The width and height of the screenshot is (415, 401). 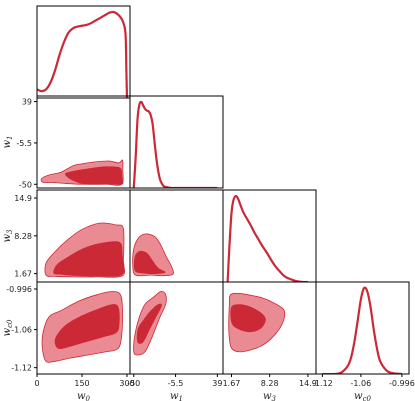 I want to click on y-tick-label-wc0-0: -1.12, so click(x=21, y=368).